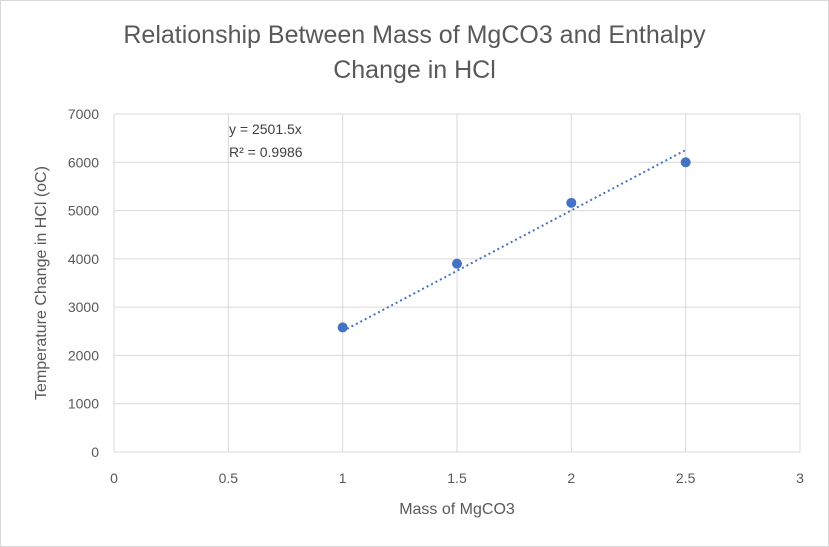 The image size is (829, 547). Describe the element at coordinates (414, 70) in the screenshot. I see `chart-title-line-2: Change in HCl` at that location.